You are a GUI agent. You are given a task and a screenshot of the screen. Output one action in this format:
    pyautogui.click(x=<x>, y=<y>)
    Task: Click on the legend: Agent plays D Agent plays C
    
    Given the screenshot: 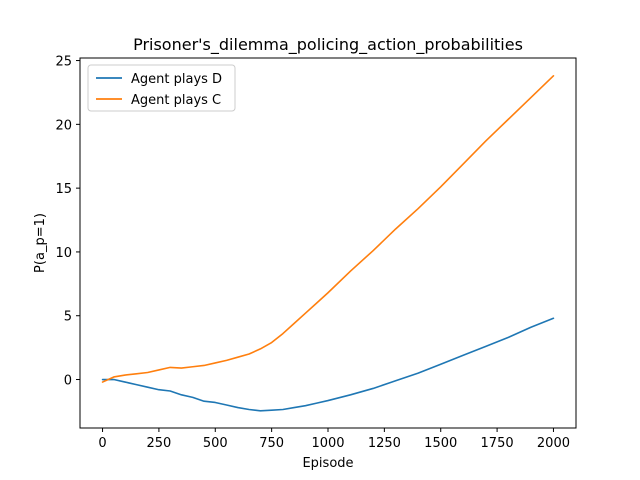 What is the action you would take?
    pyautogui.click(x=161, y=88)
    